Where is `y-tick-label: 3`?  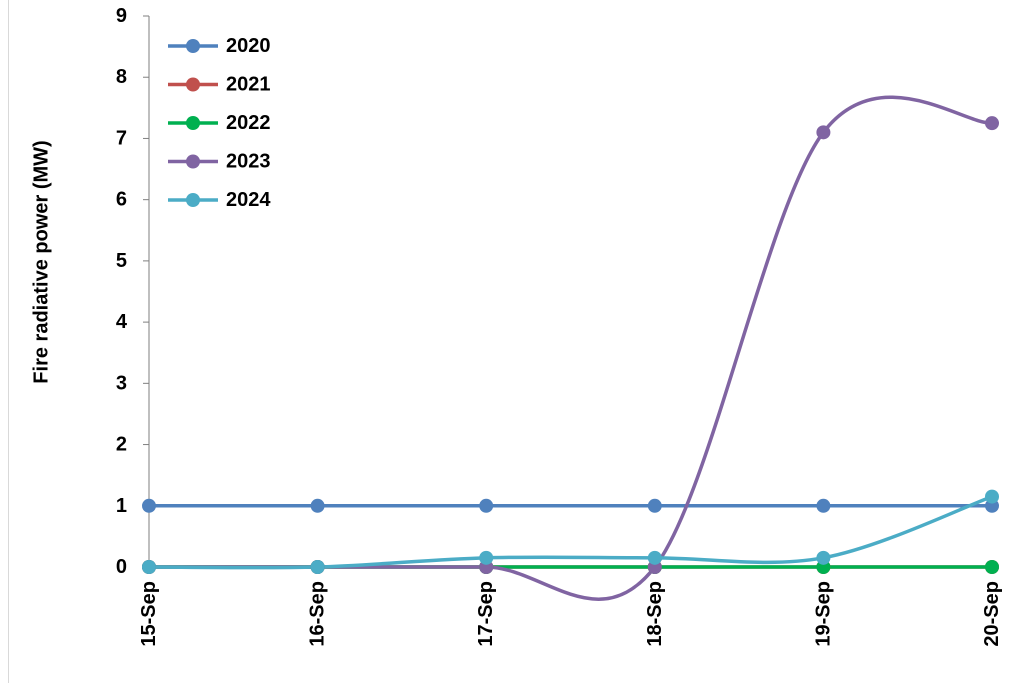
y-tick-label: 3 is located at coordinates (121, 383).